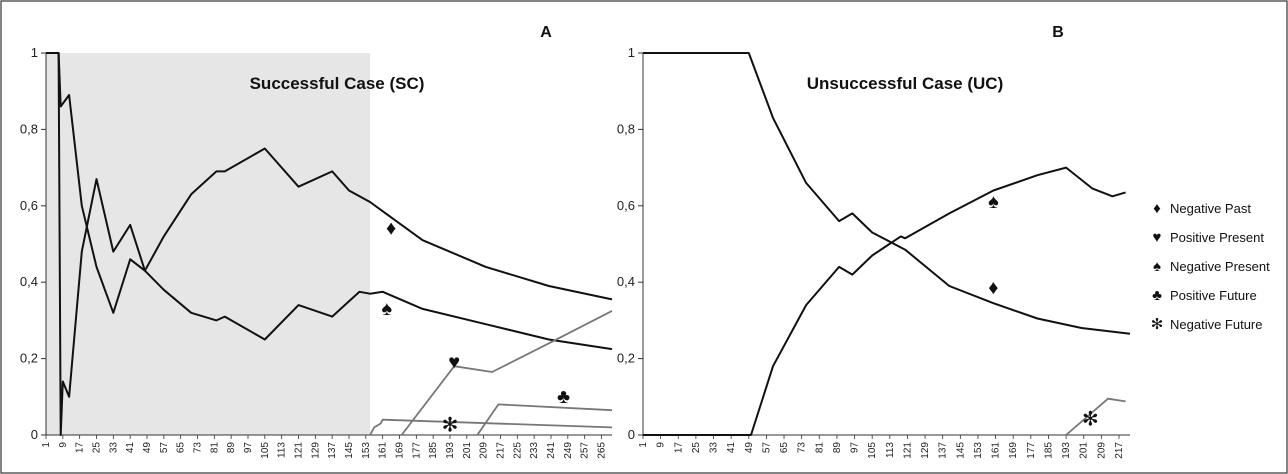 The height and width of the screenshot is (474, 1288). Describe the element at coordinates (1157, 237) in the screenshot. I see `legend-symbol: ♥` at that location.